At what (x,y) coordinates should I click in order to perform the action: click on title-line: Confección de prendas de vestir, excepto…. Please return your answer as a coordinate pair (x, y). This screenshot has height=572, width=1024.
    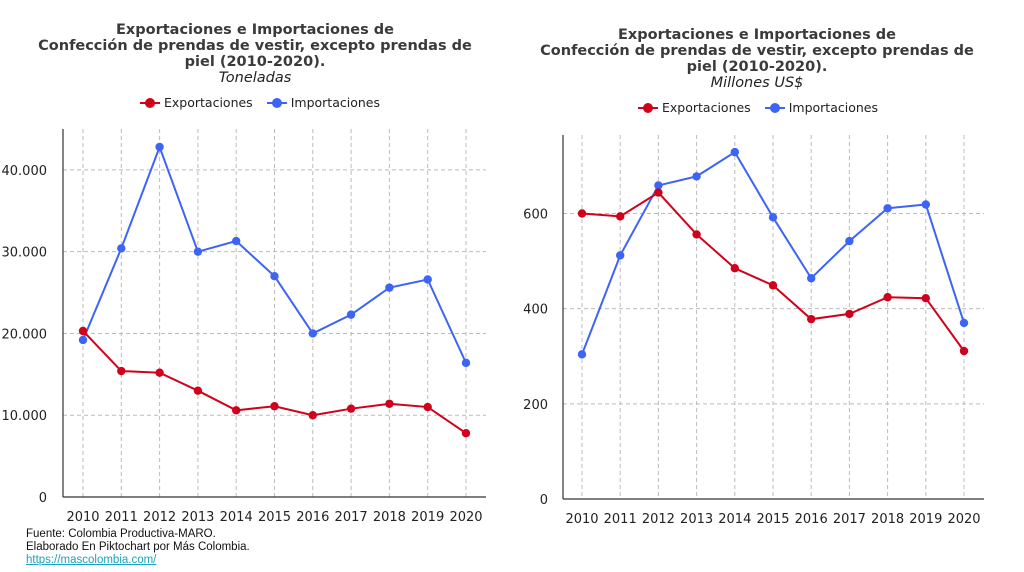
    Looking at the image, I should click on (757, 51).